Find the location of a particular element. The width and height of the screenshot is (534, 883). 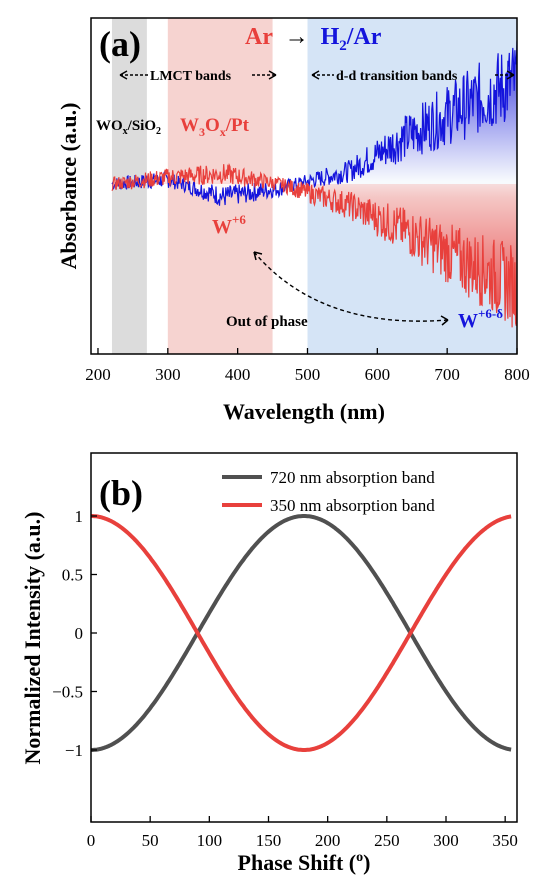

xtick-label: 150 is located at coordinates (269, 840).